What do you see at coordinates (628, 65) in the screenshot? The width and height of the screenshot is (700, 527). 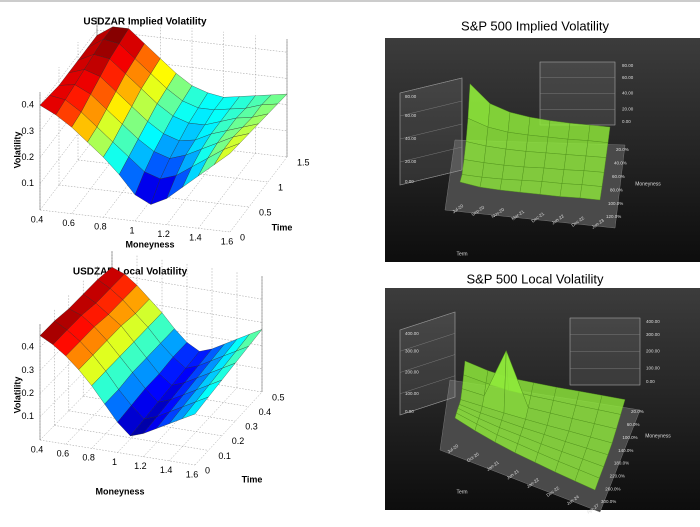 I see `z-tick-label: 80.00` at bounding box center [628, 65].